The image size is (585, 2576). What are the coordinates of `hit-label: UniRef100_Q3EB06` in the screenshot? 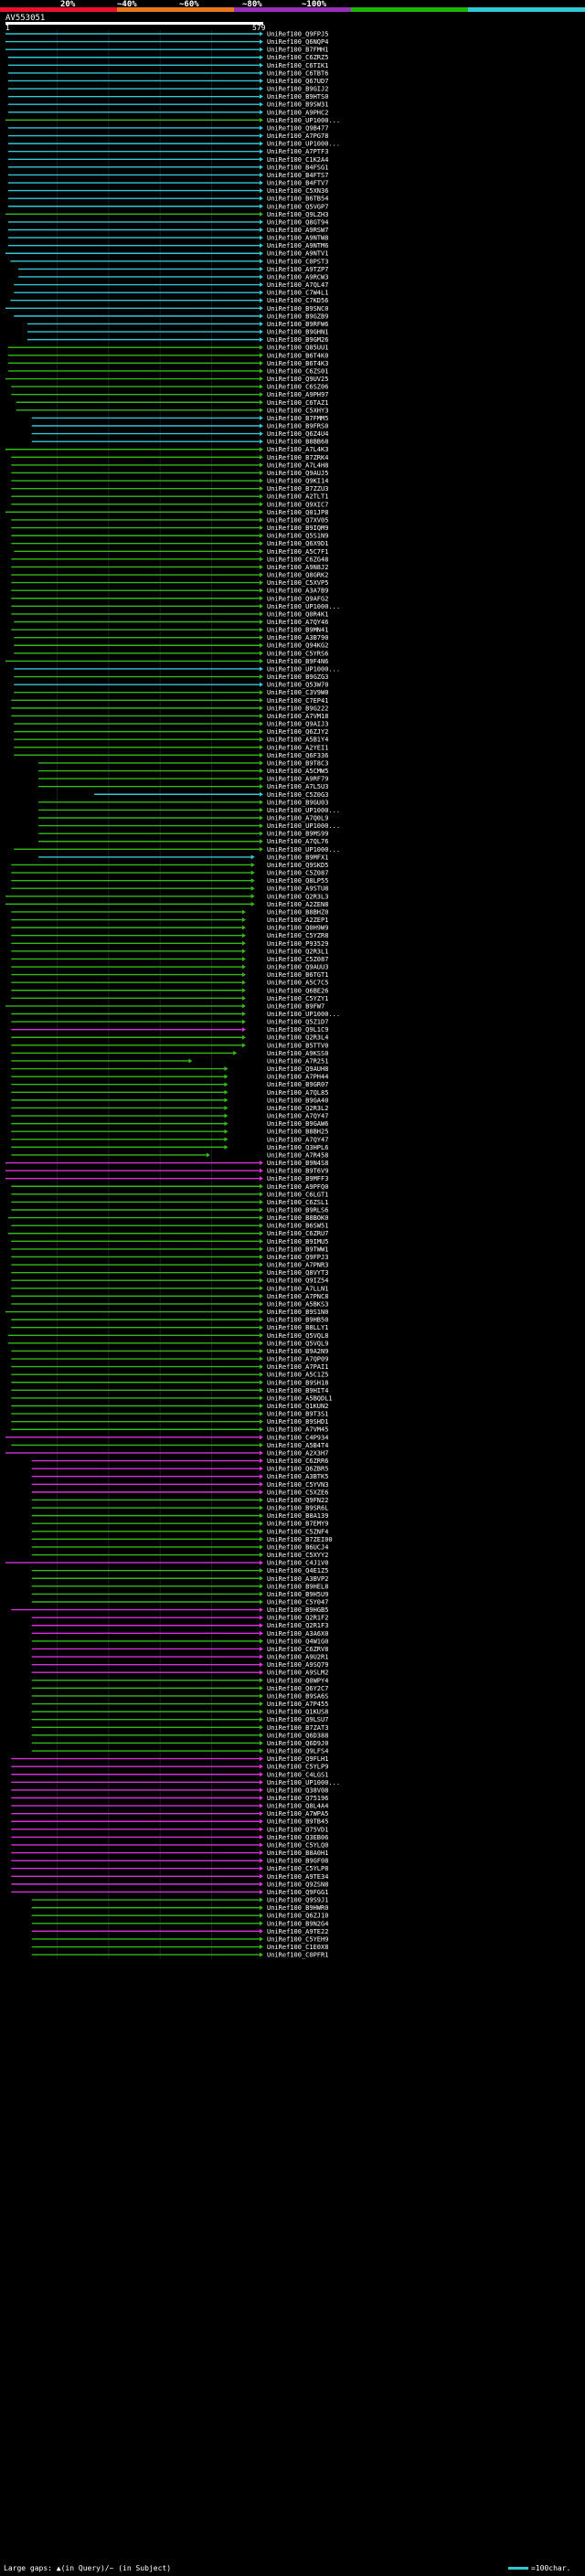 It's located at (298, 1837).